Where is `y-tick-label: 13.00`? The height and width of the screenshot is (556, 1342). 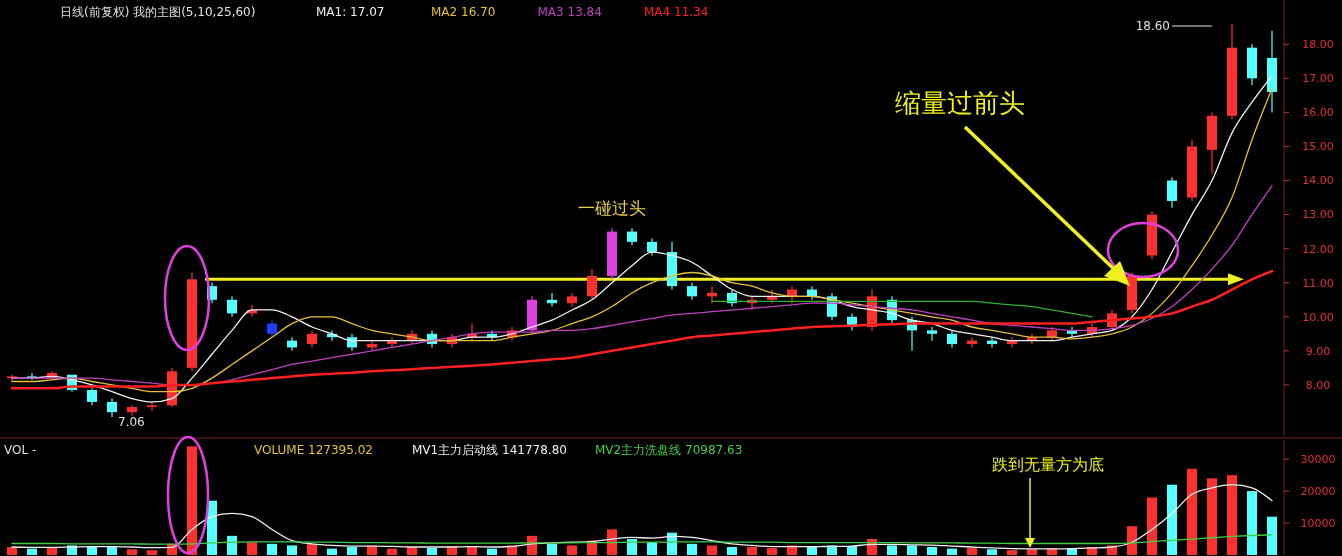
y-tick-label: 13.00 is located at coordinates (1318, 215).